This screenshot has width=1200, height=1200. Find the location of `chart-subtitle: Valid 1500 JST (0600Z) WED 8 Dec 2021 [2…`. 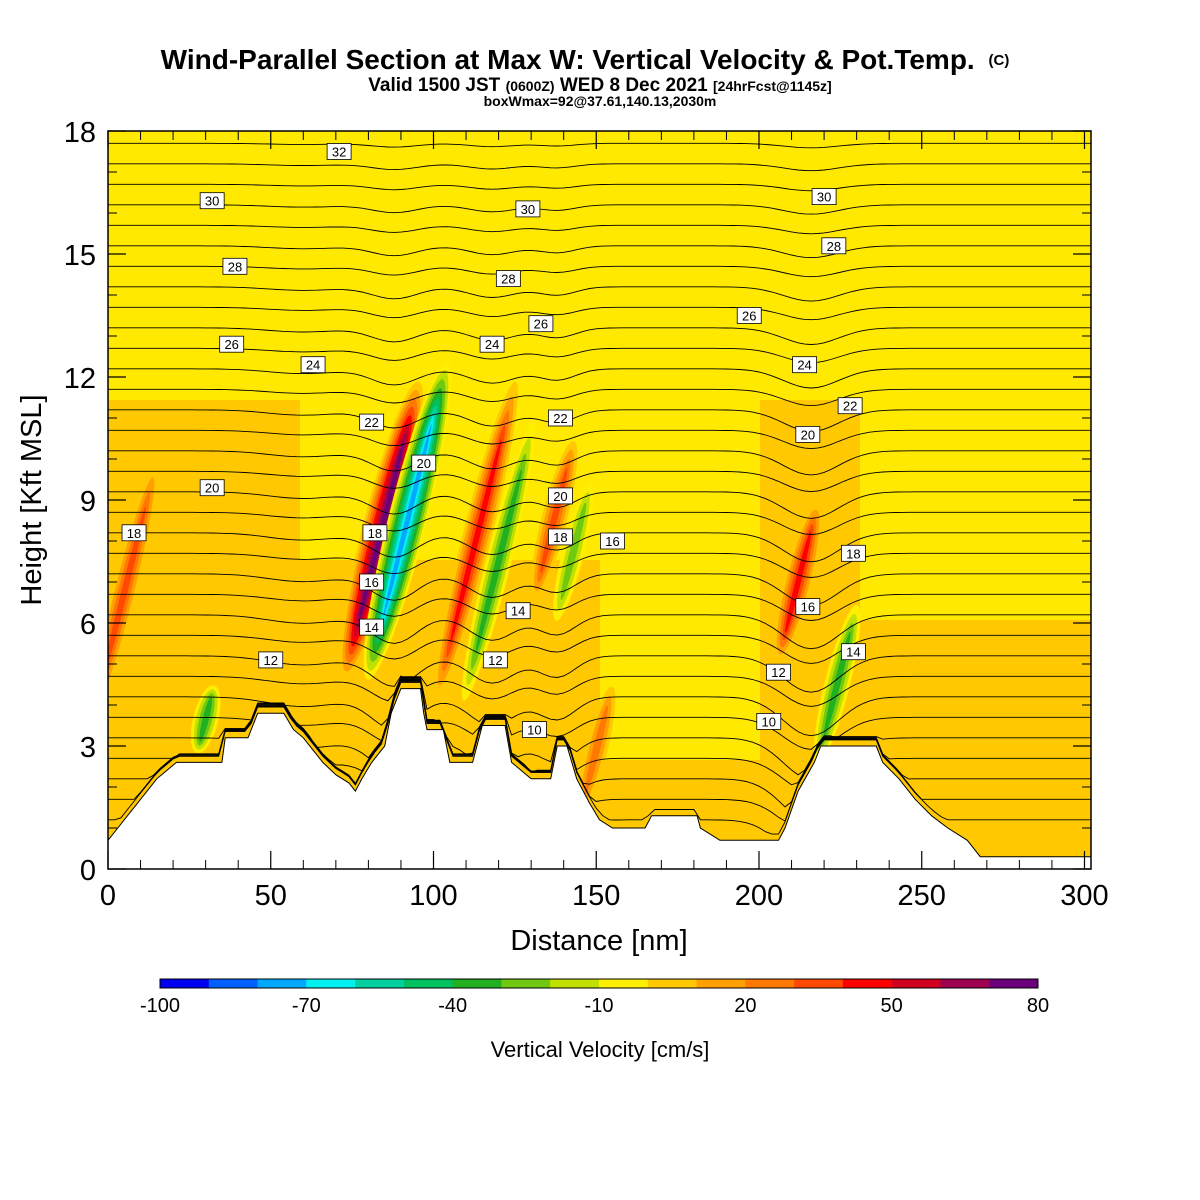

chart-subtitle: Valid 1500 JST (0600Z) WED 8 Dec 2021 [2… is located at coordinates (599, 85).